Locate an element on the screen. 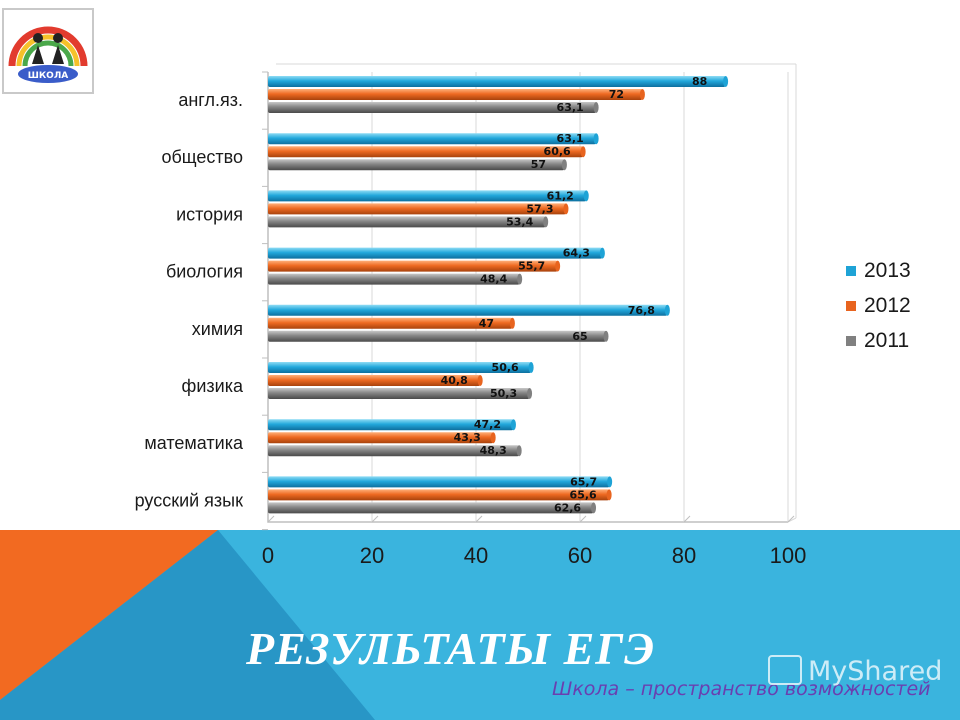 This screenshot has width=960, height=720. x-tick-label: 100 is located at coordinates (788, 555).